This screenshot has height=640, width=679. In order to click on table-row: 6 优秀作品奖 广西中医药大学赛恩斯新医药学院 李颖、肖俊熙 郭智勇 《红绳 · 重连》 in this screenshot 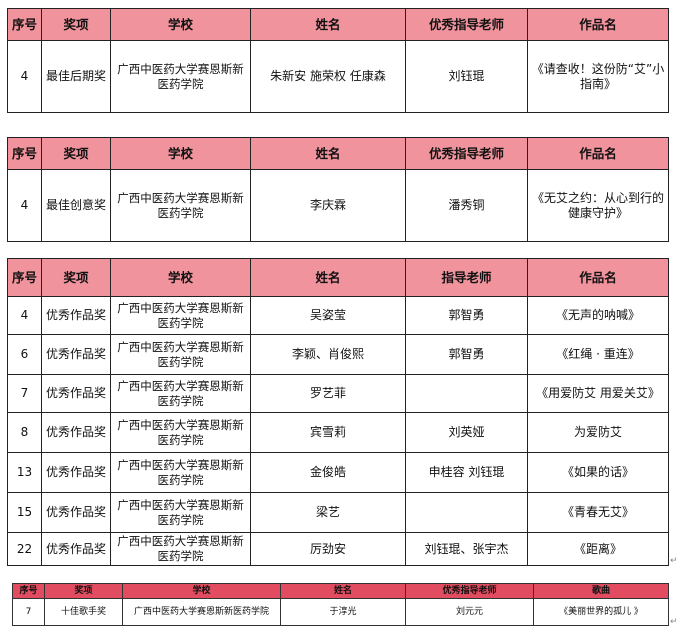, I will do `click(338, 354)`.